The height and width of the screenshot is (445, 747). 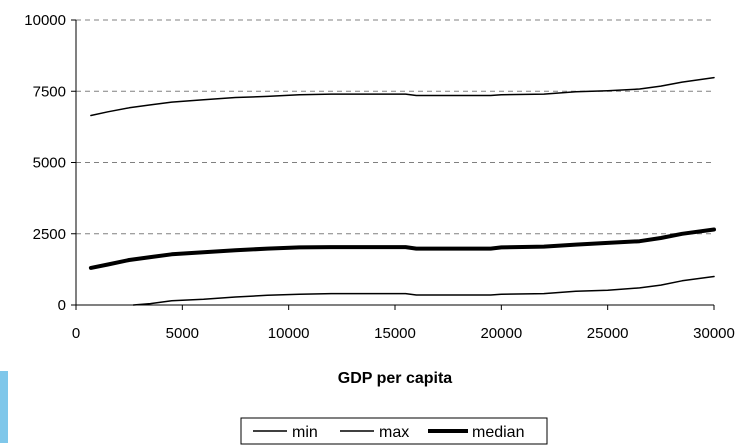 I want to click on legend: min max median, so click(x=394, y=431).